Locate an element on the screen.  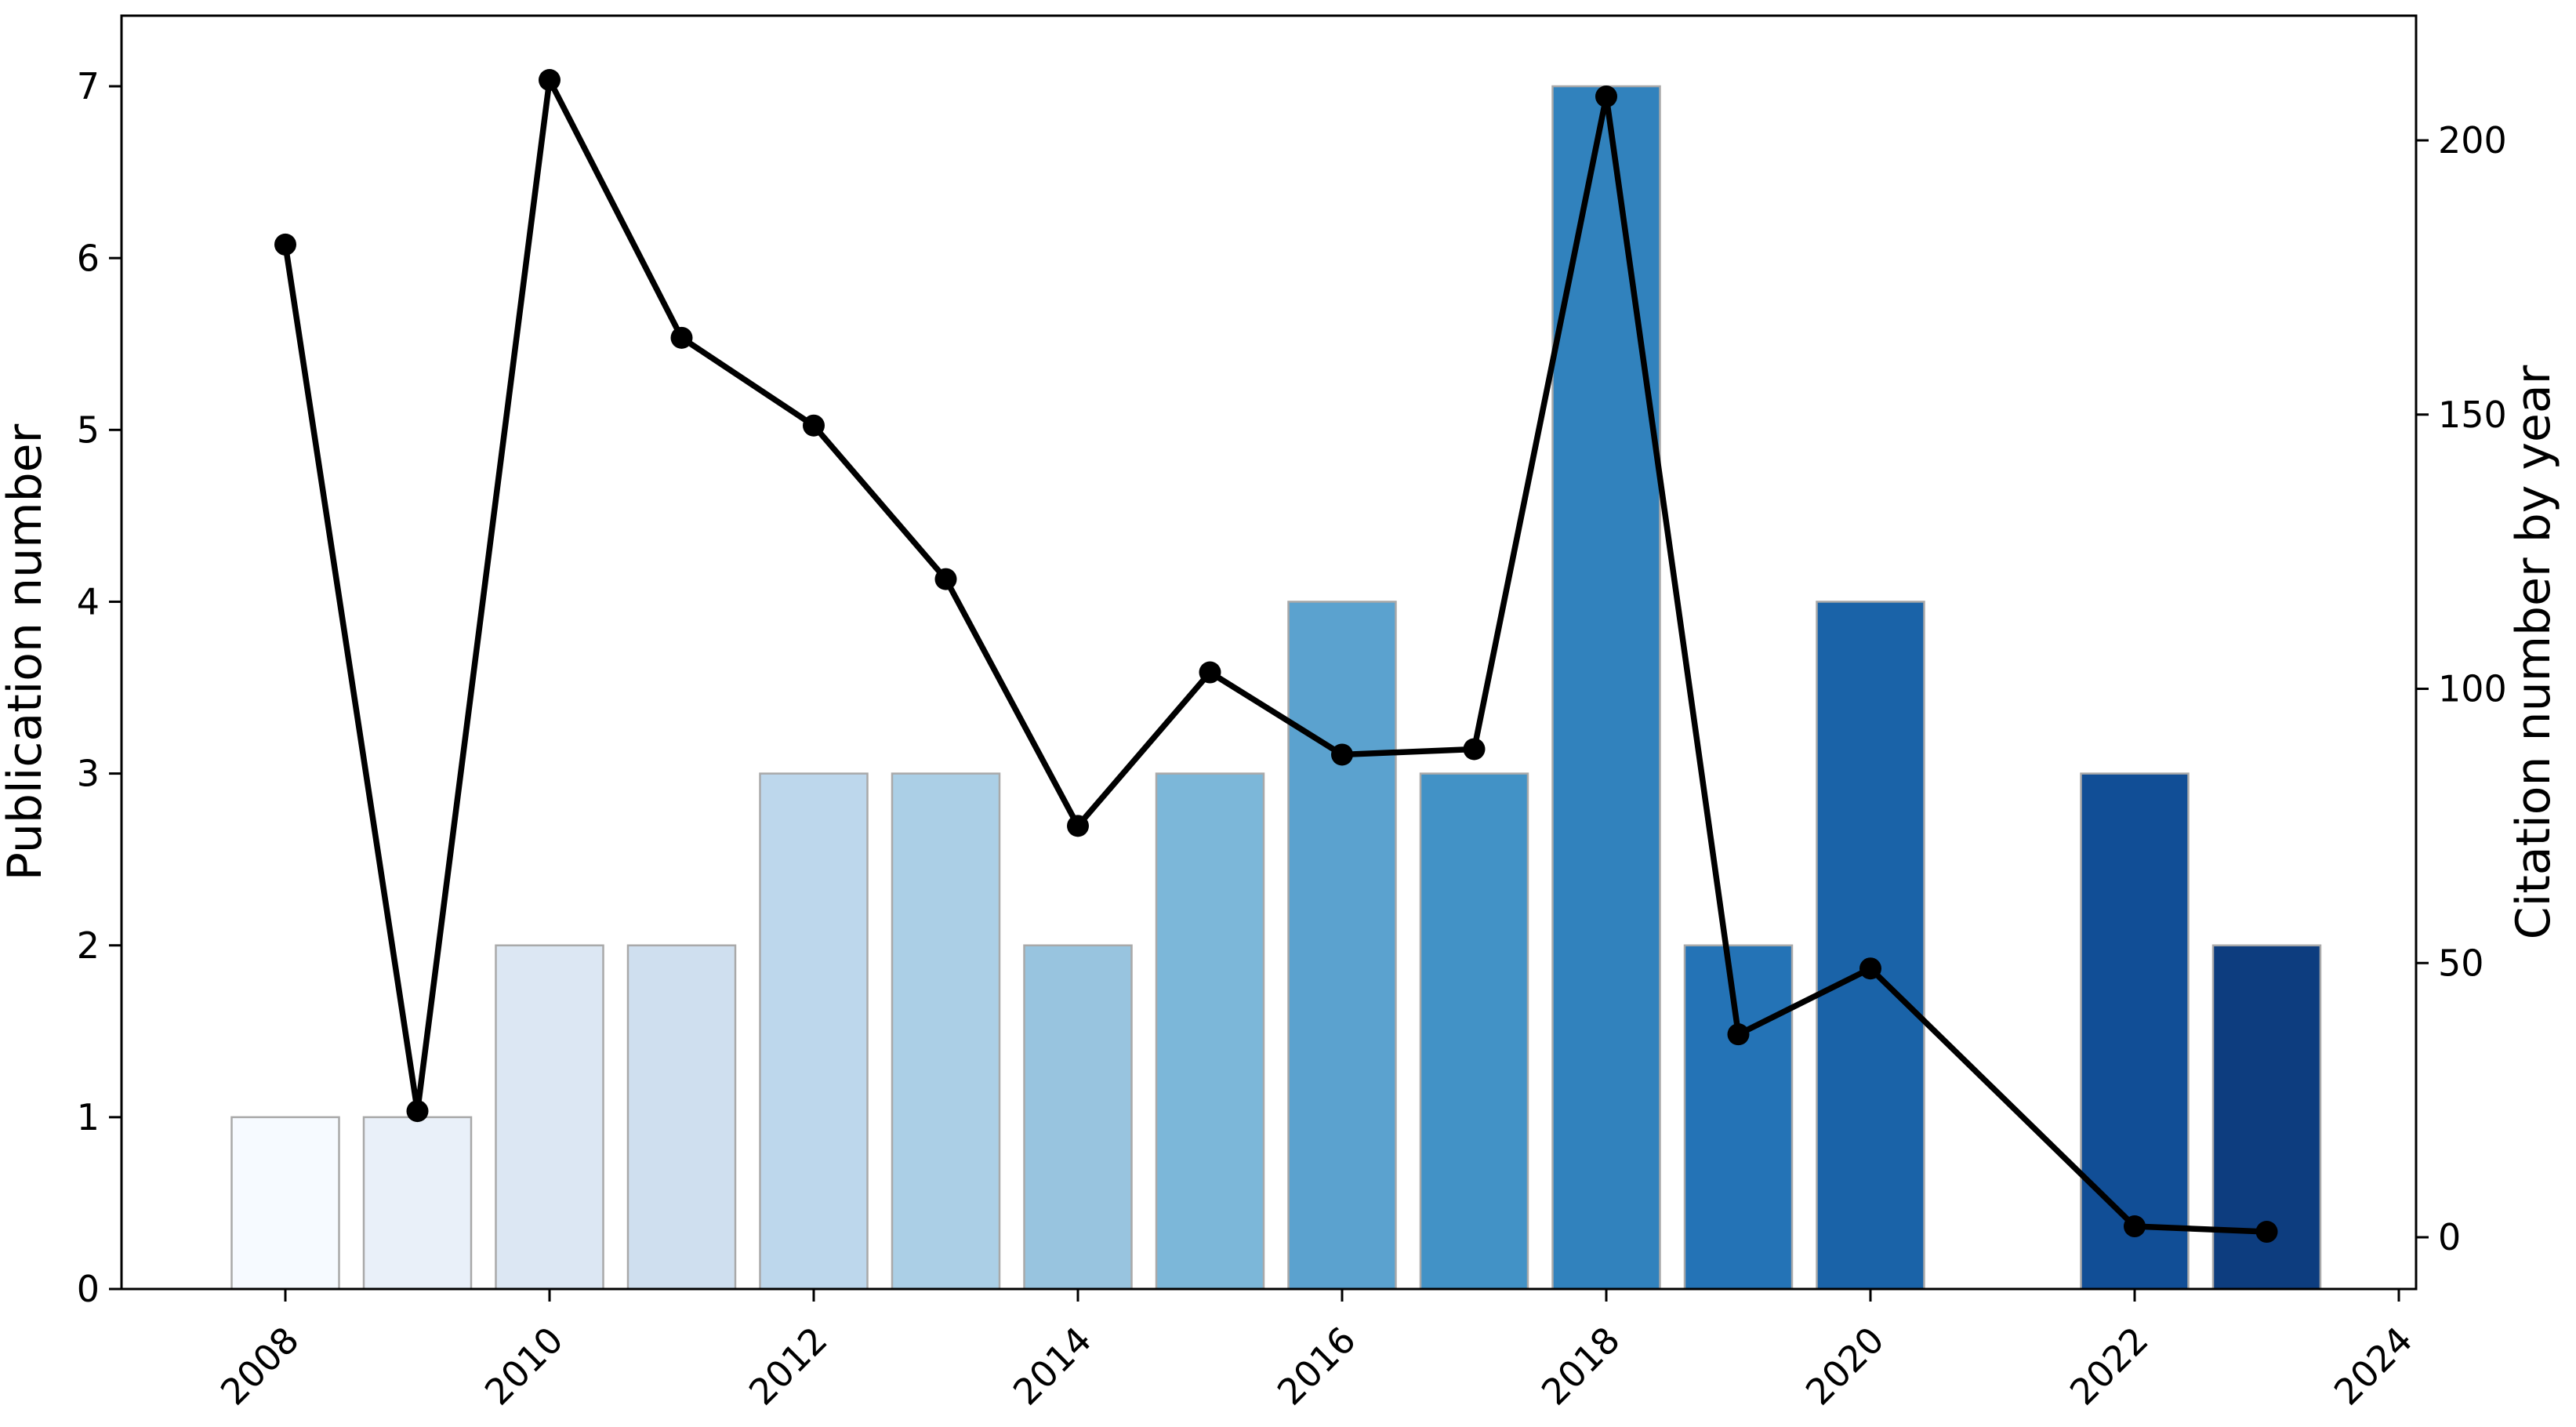
x-tick-label-2018: 2018 is located at coordinates (1580, 1366).